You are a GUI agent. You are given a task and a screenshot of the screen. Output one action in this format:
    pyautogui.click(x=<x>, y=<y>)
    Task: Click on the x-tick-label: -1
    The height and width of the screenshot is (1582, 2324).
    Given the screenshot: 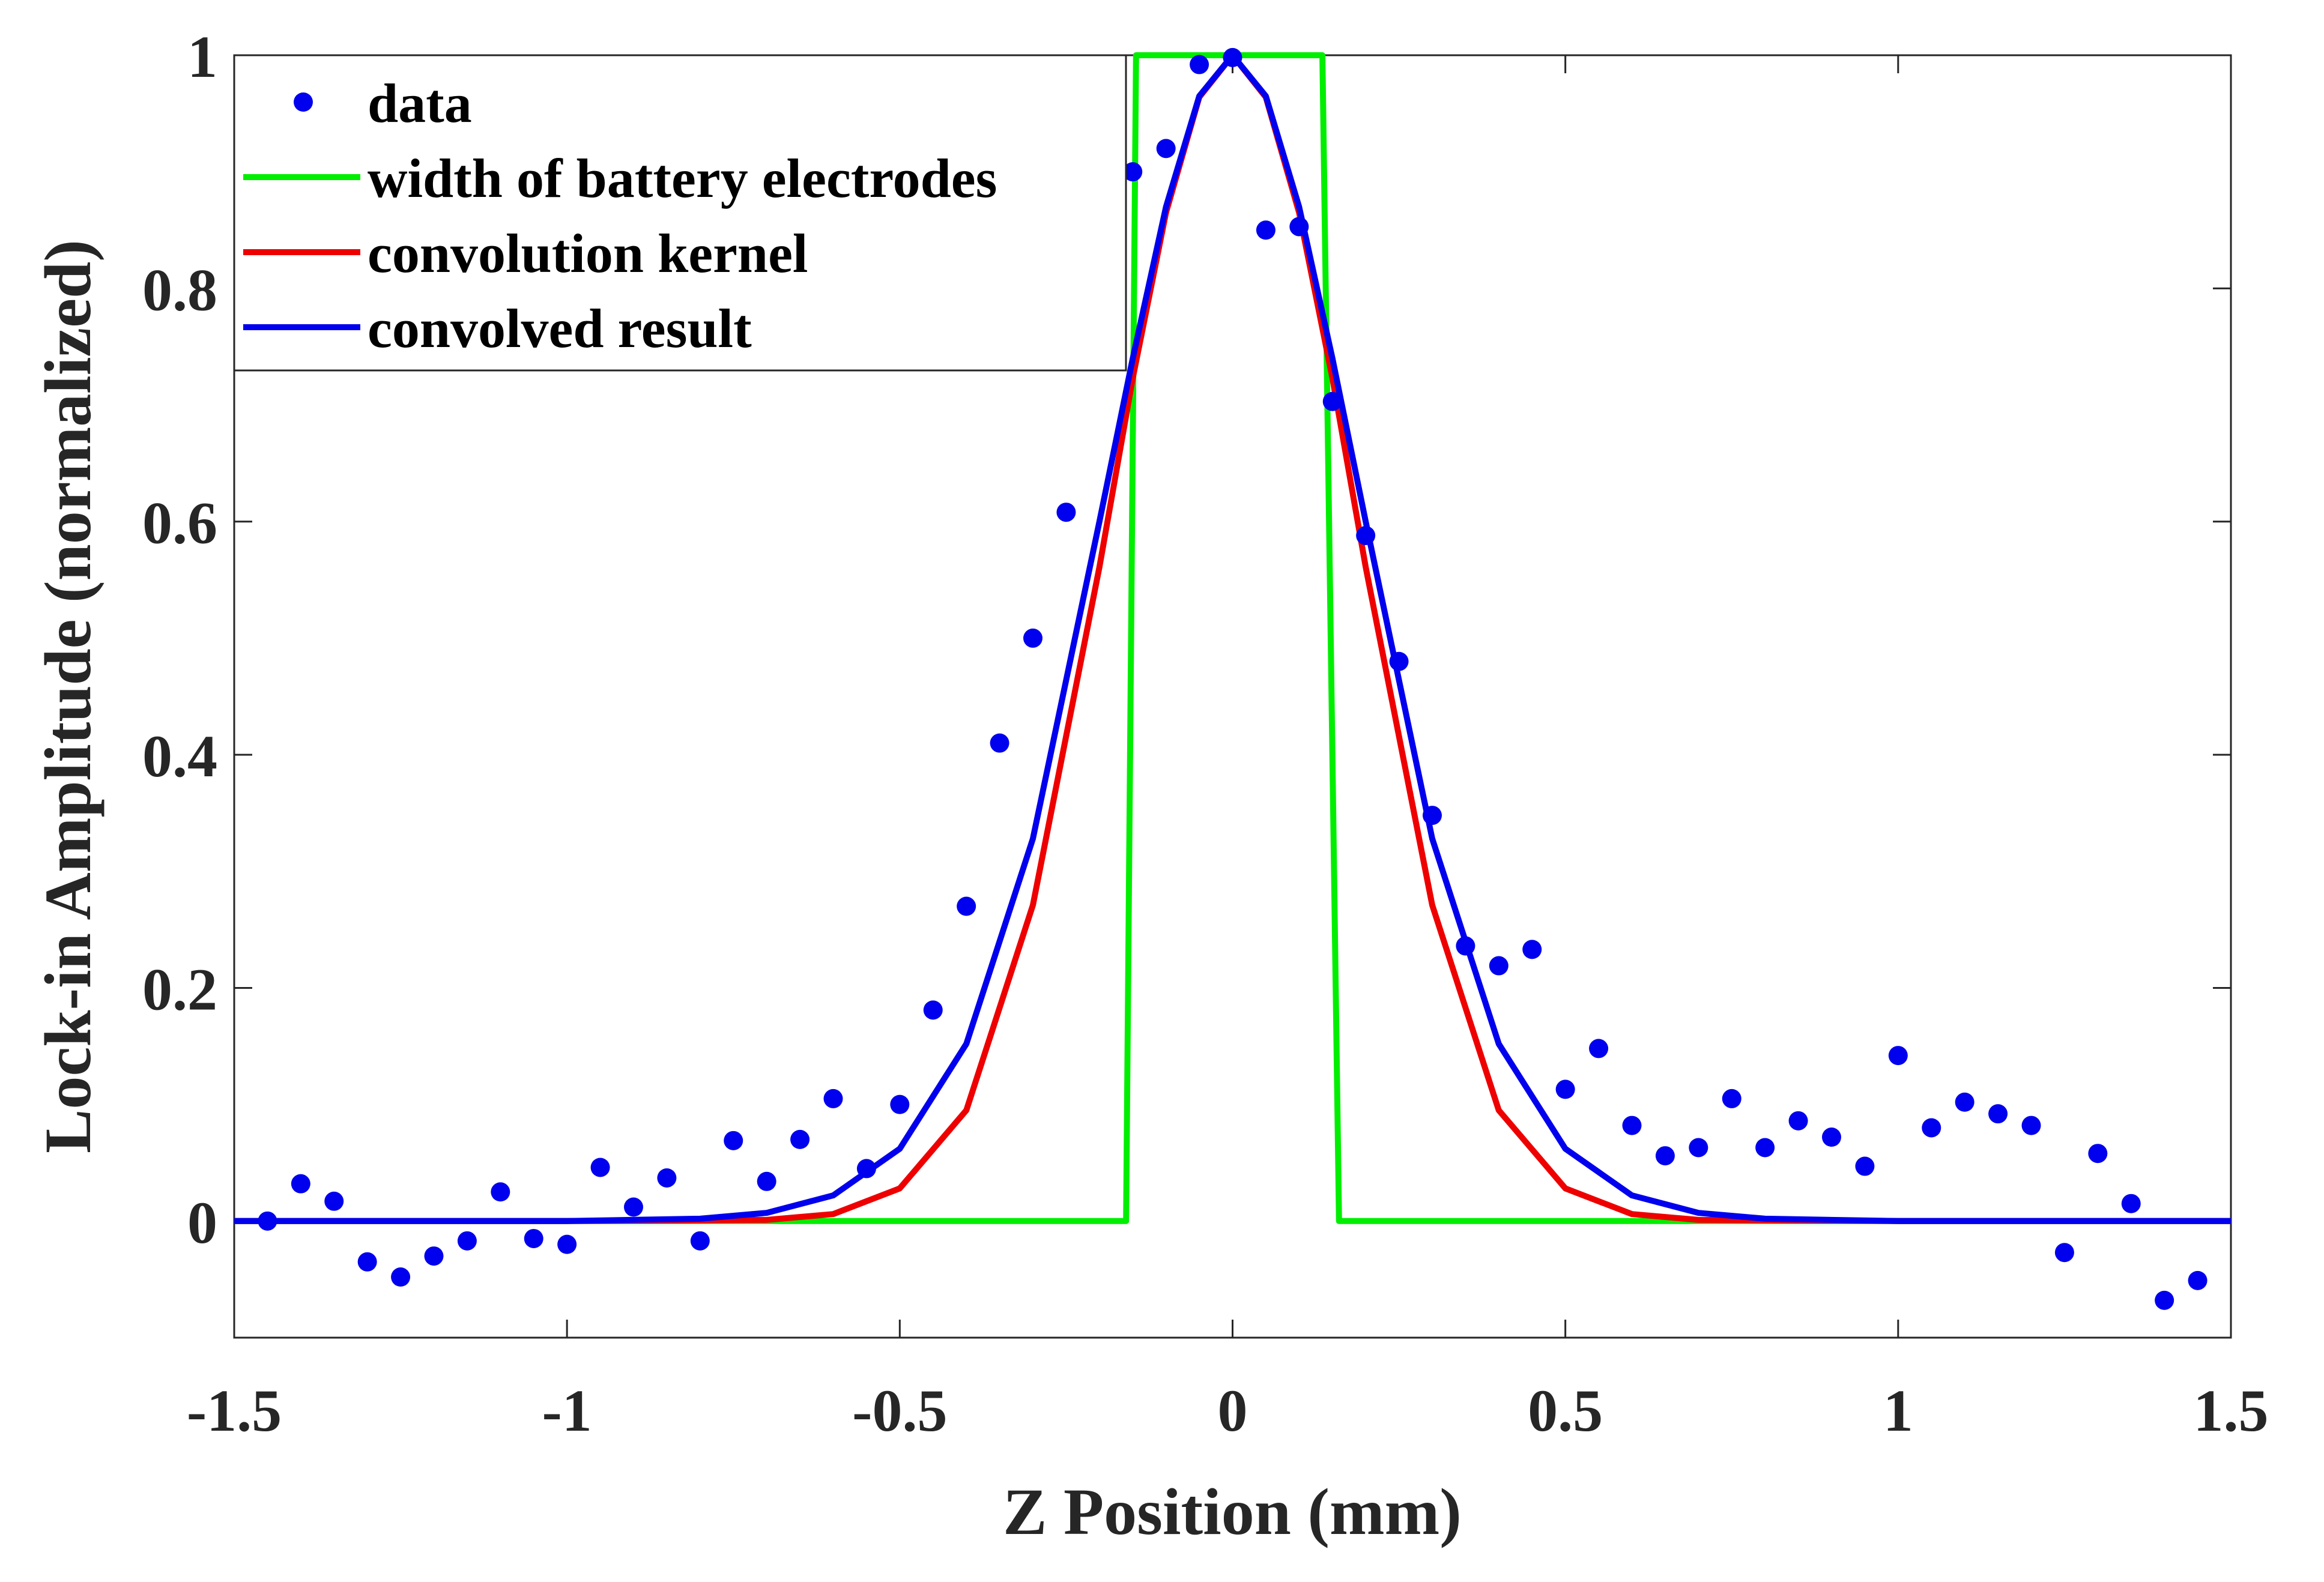 What is the action you would take?
    pyautogui.click(x=567, y=1410)
    